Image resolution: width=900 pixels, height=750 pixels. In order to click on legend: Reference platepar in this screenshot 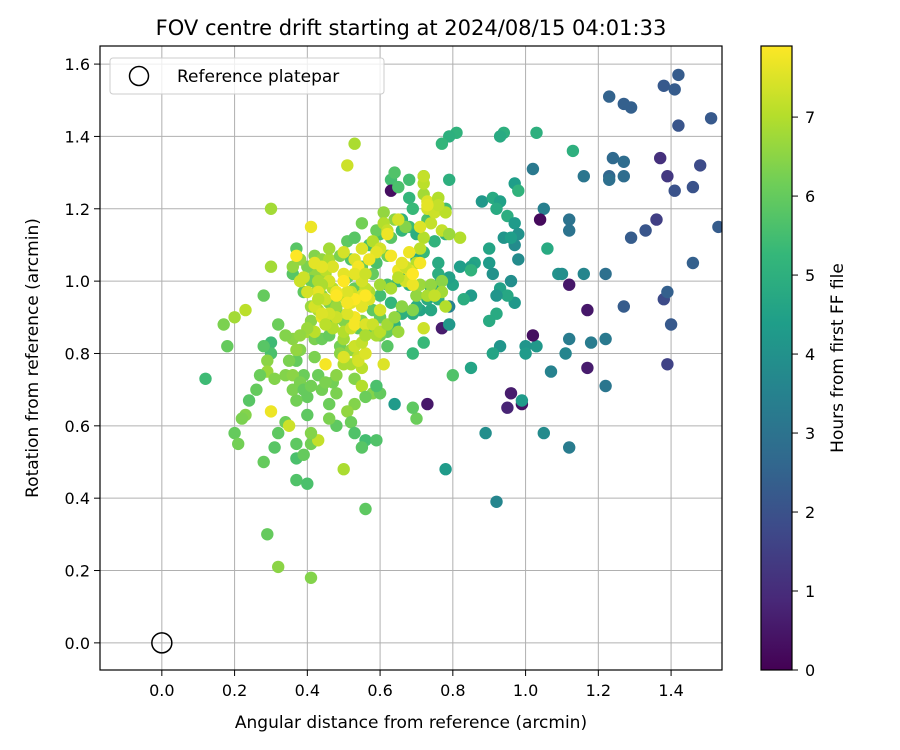, I will do `click(247, 76)`.